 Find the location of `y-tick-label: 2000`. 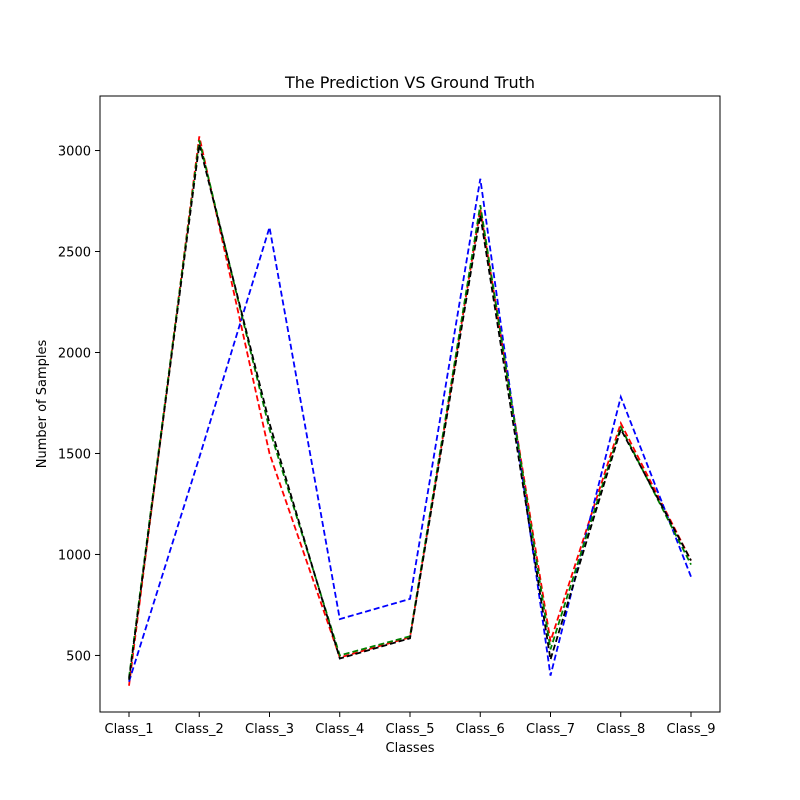

y-tick-label: 2000 is located at coordinates (74, 353).